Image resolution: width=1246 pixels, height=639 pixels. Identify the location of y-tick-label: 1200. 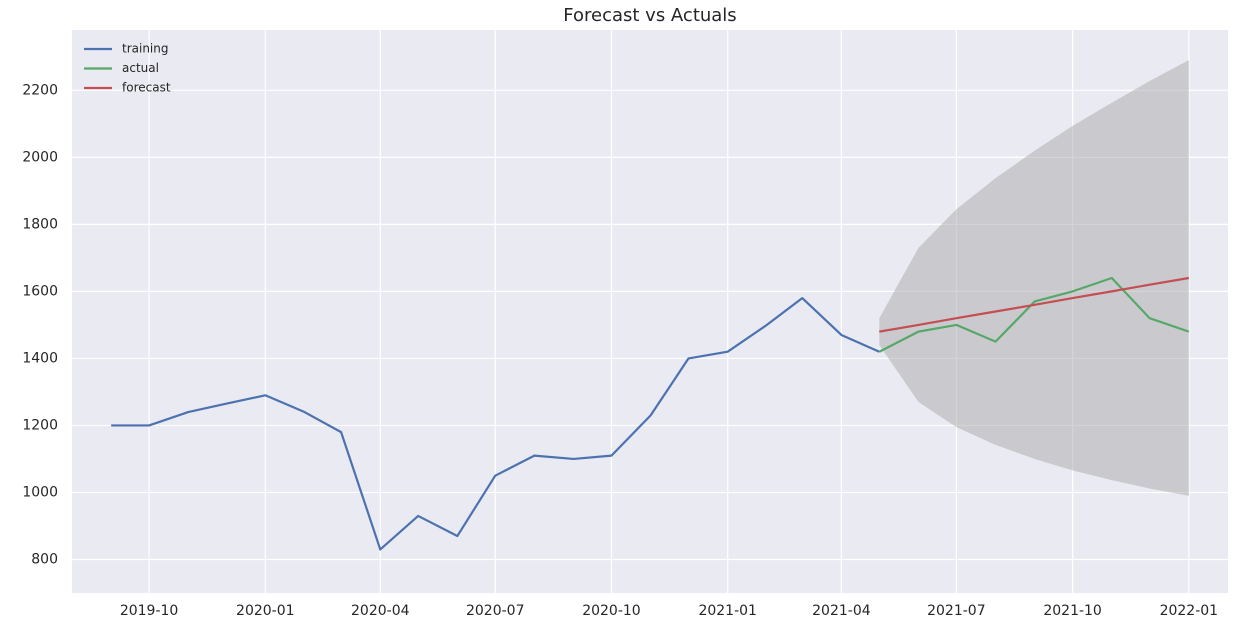
(40, 425).